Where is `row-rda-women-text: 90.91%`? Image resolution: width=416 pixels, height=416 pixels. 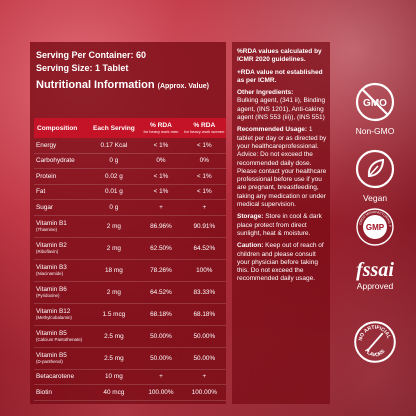
row-rda-women-text: 90.91% is located at coordinates (204, 226).